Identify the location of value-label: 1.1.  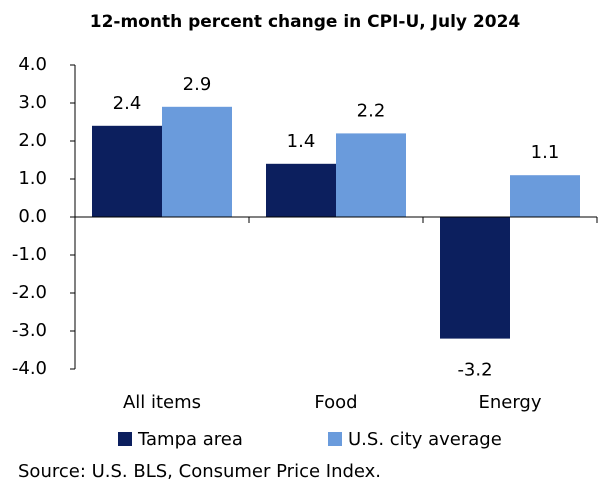
(545, 152).